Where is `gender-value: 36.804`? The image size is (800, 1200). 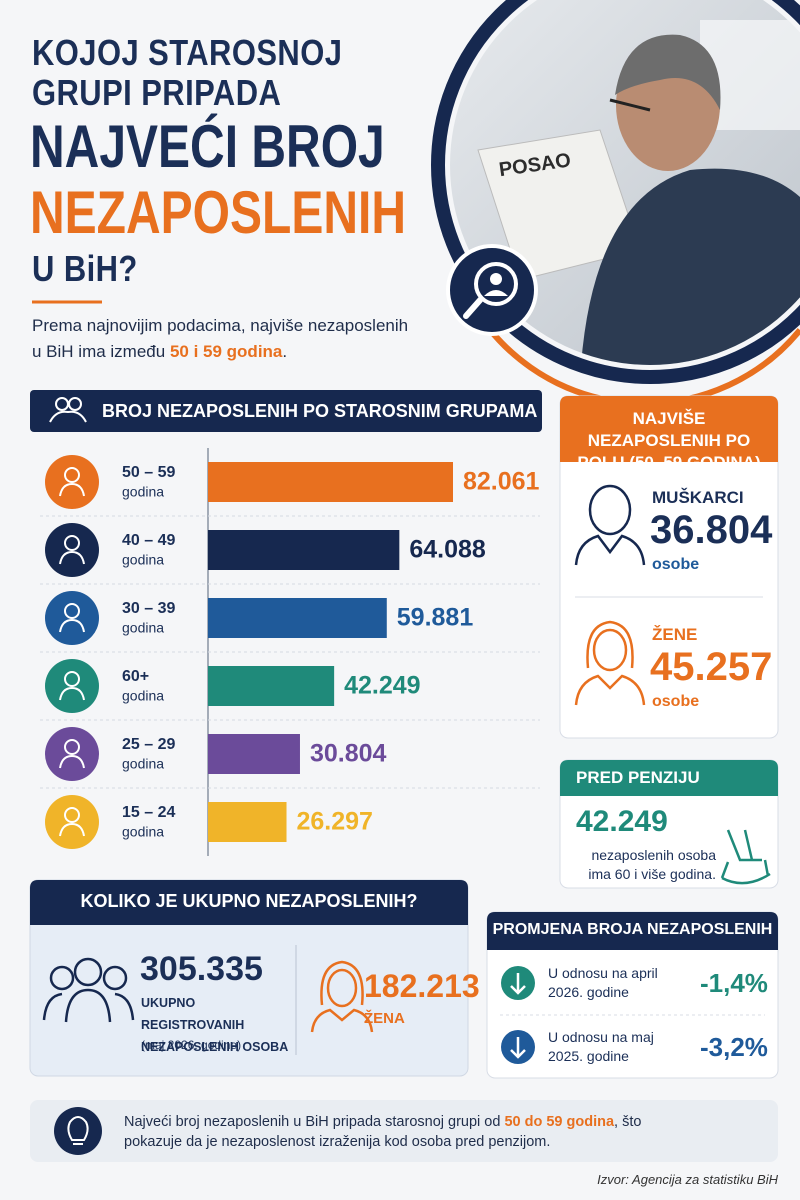
gender-value: 36.804 is located at coordinates (711, 530).